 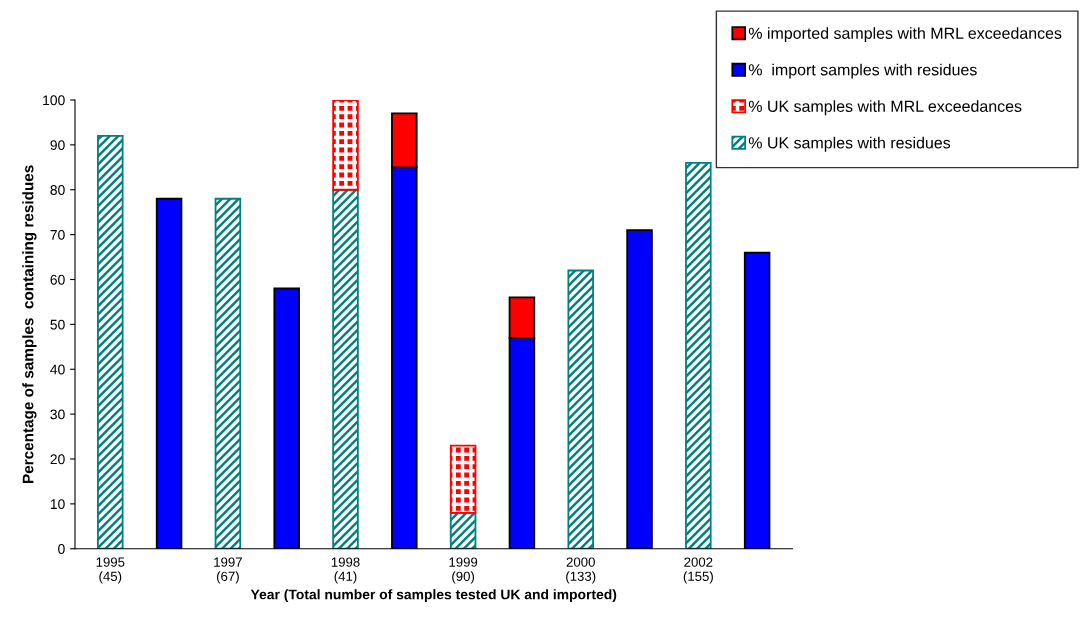 What do you see at coordinates (29, 324) in the screenshot?
I see `y-axis-title: Percentage of samples containing residues` at bounding box center [29, 324].